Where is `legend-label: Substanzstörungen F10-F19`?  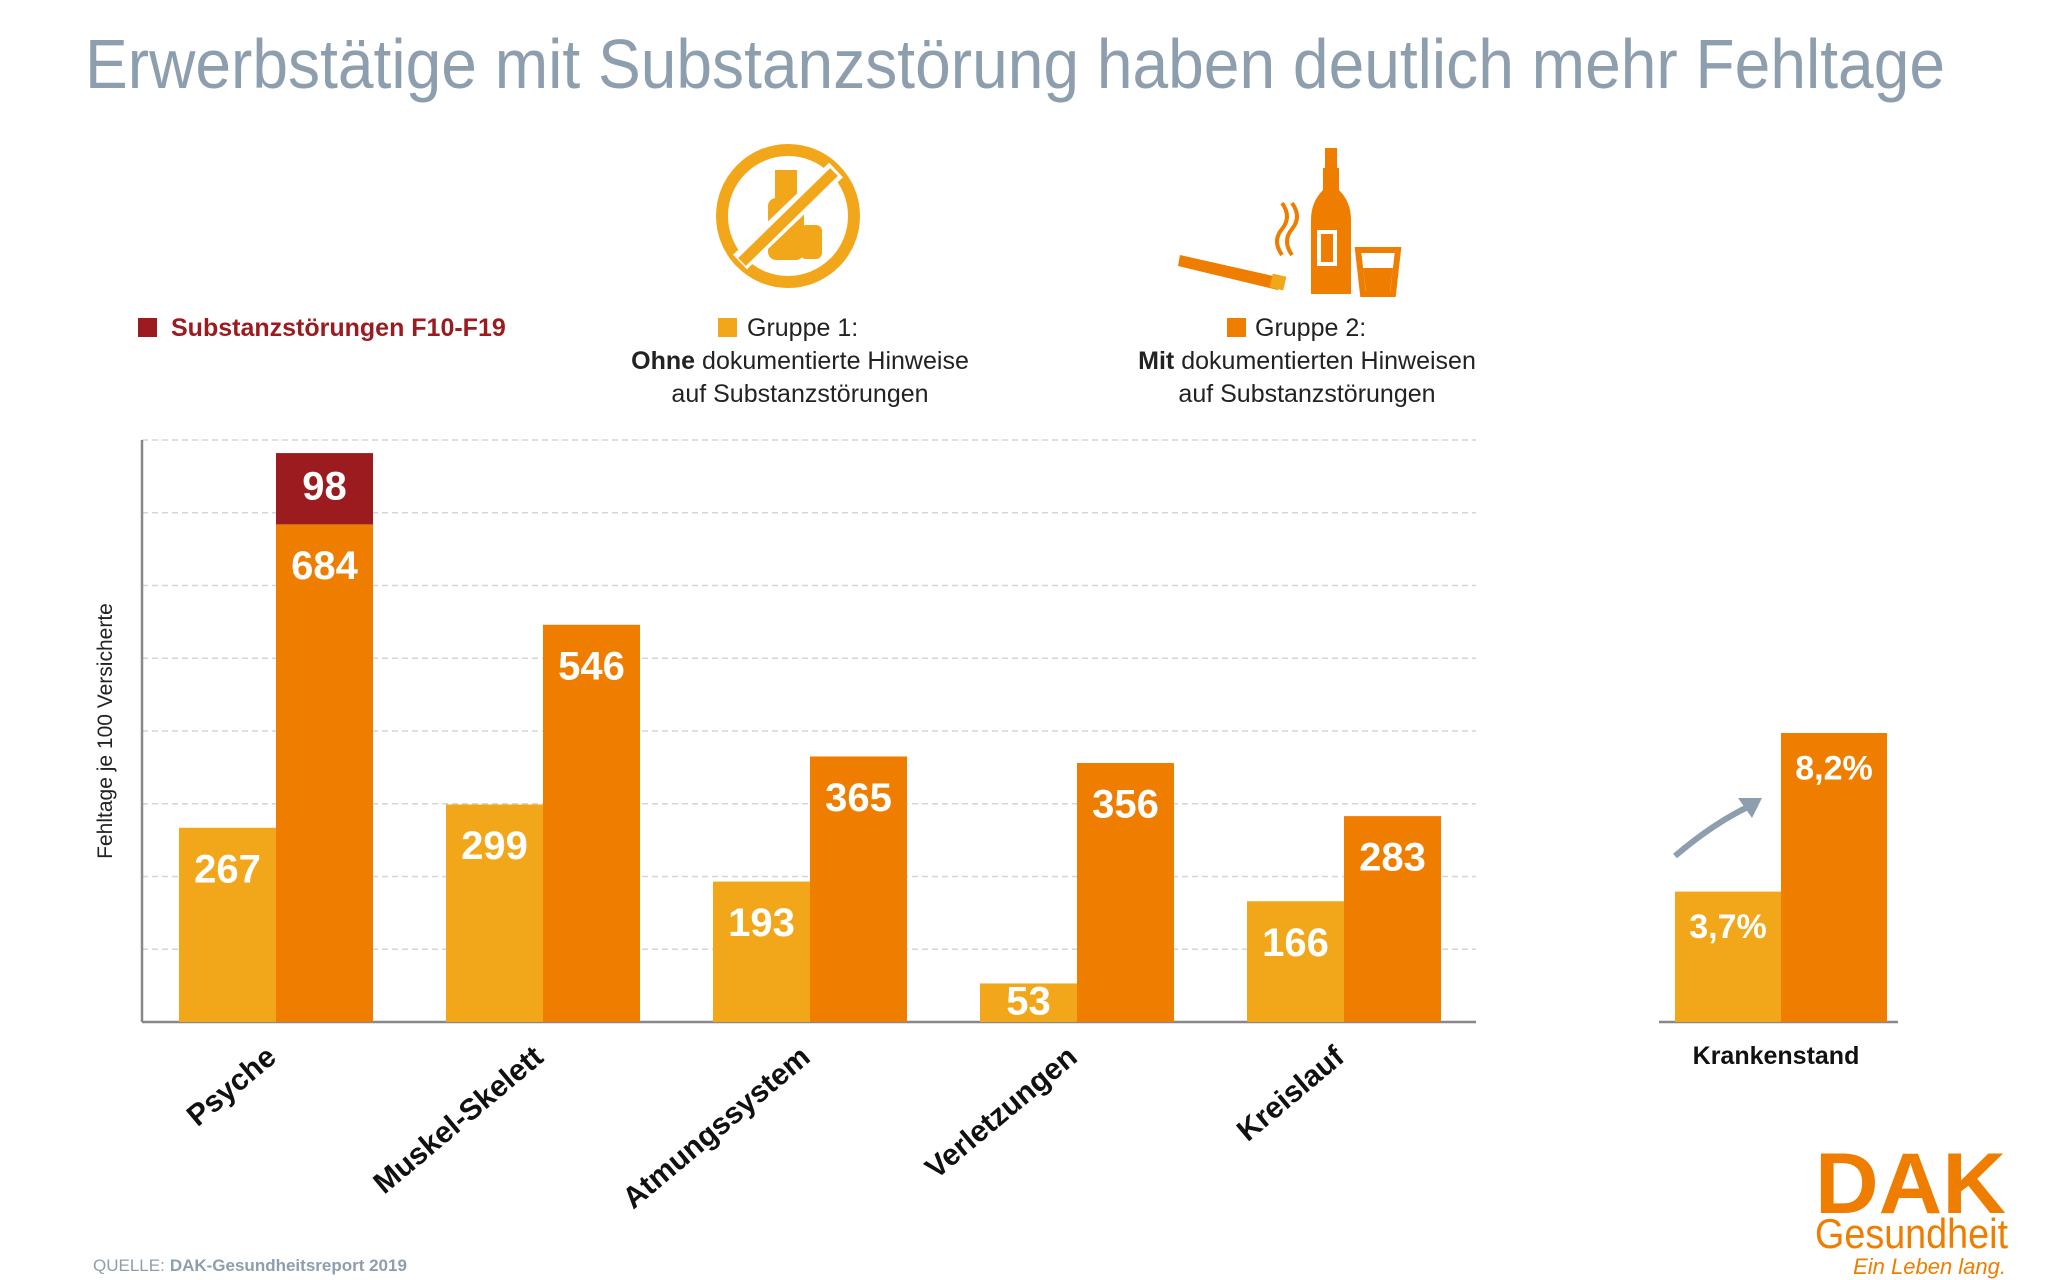
legend-label: Substanzstörungen F10-F19 is located at coordinates (338, 328).